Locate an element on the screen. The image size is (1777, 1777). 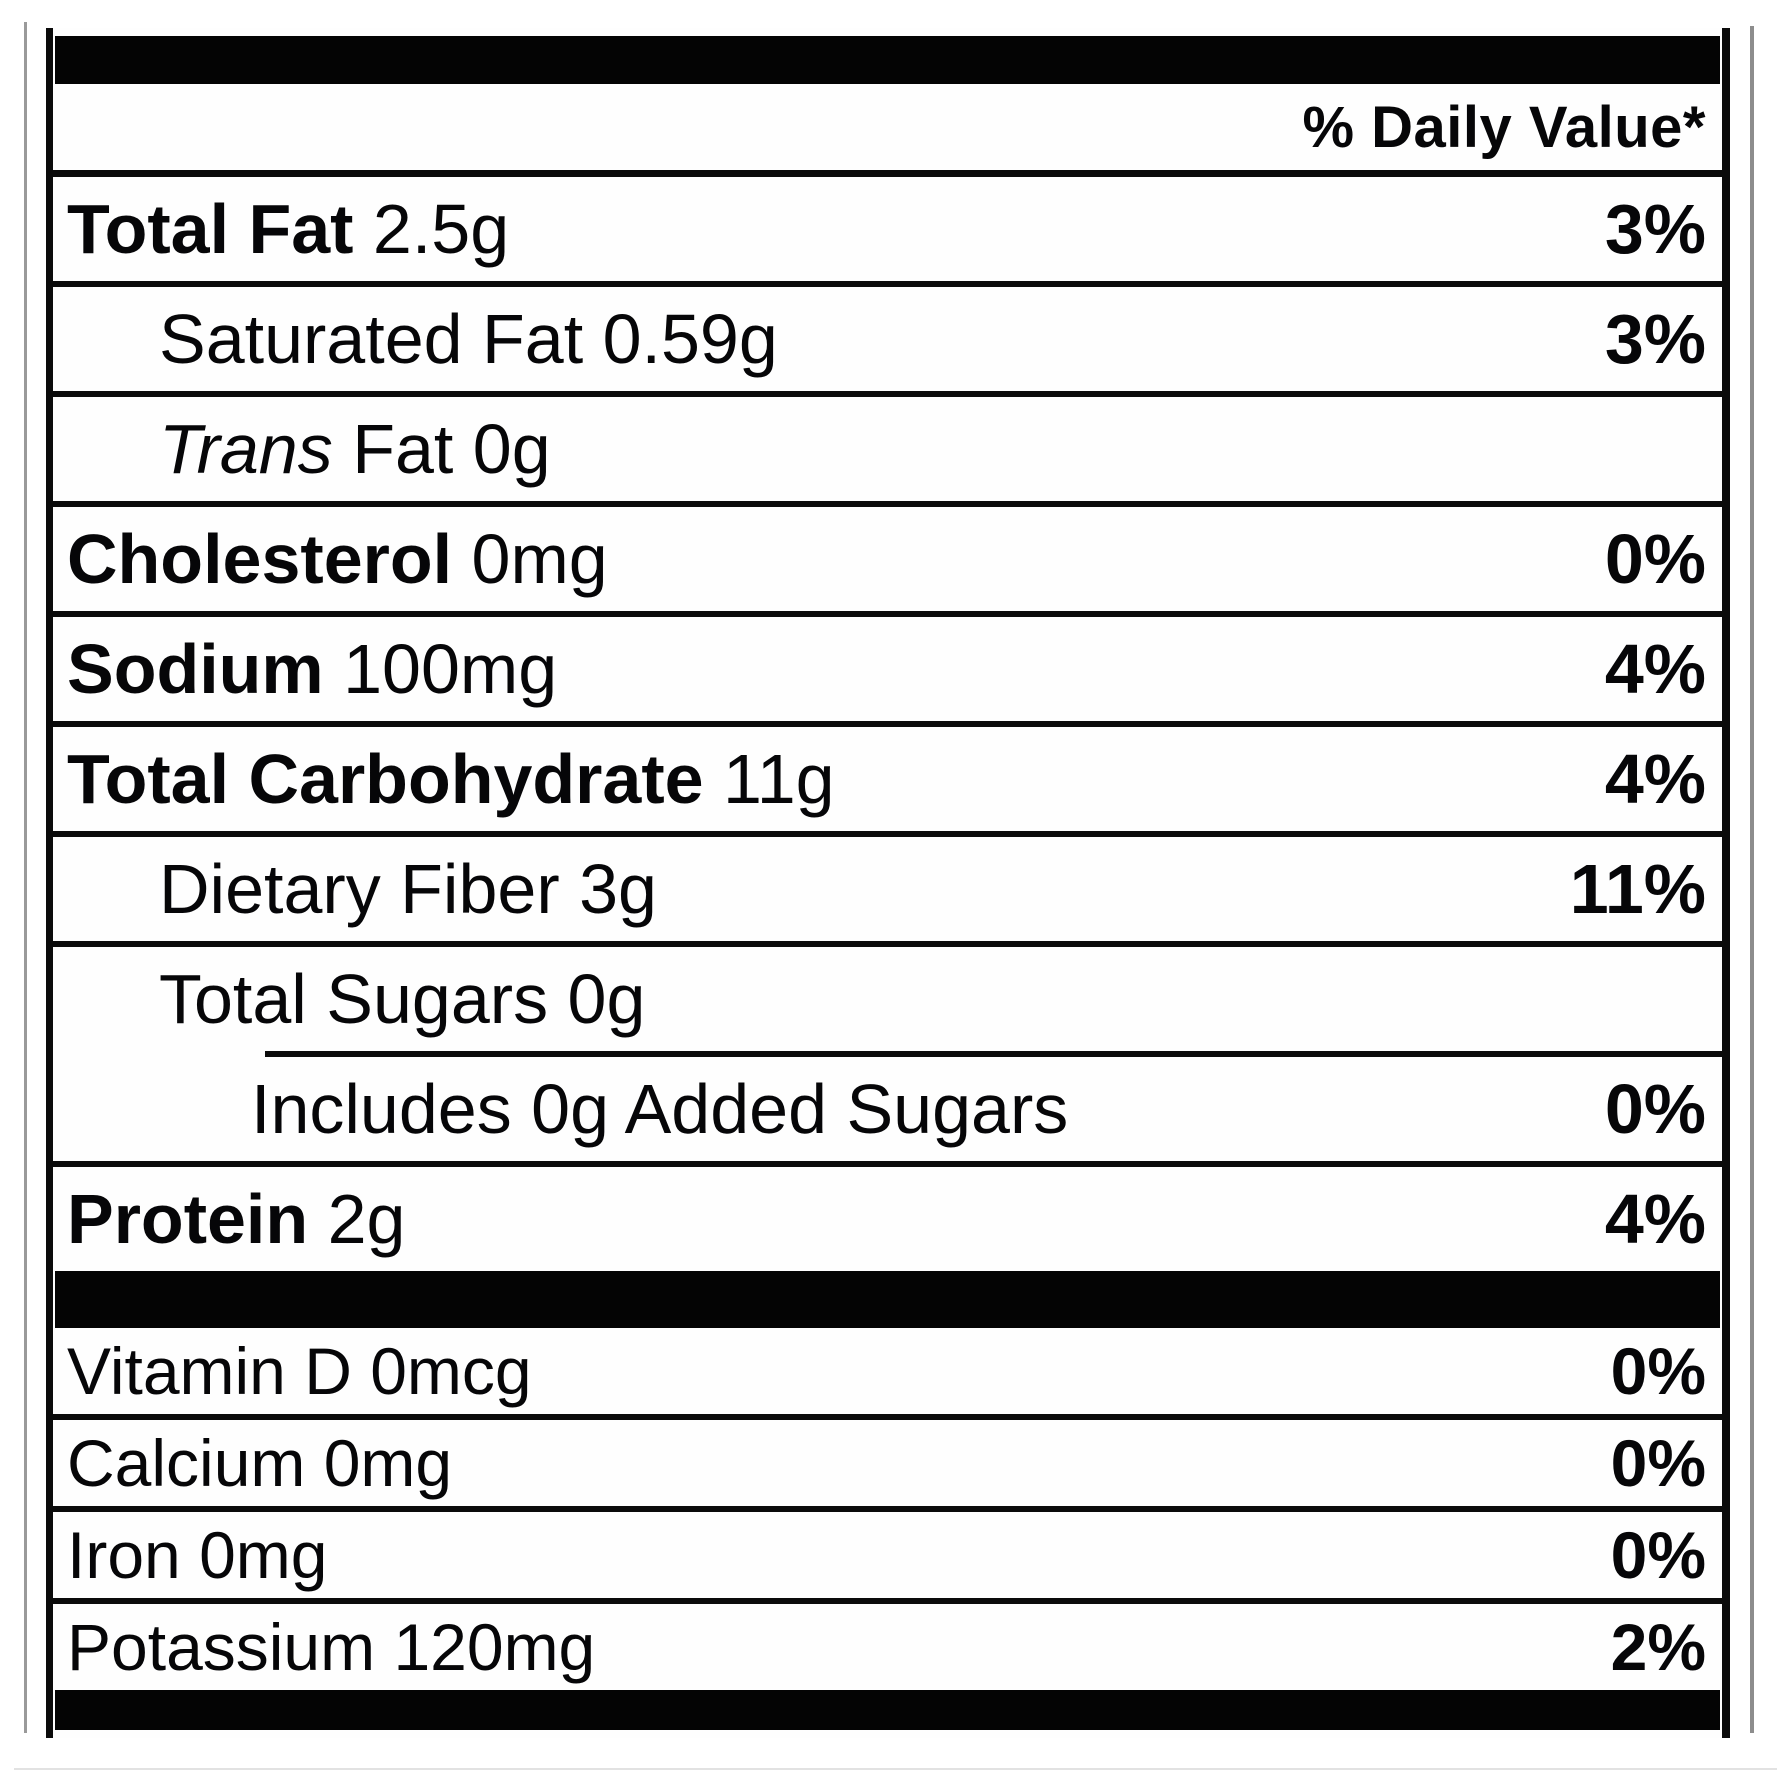
nutrient-row: Total Fat 2.5g 3% is located at coordinates (887, 229).